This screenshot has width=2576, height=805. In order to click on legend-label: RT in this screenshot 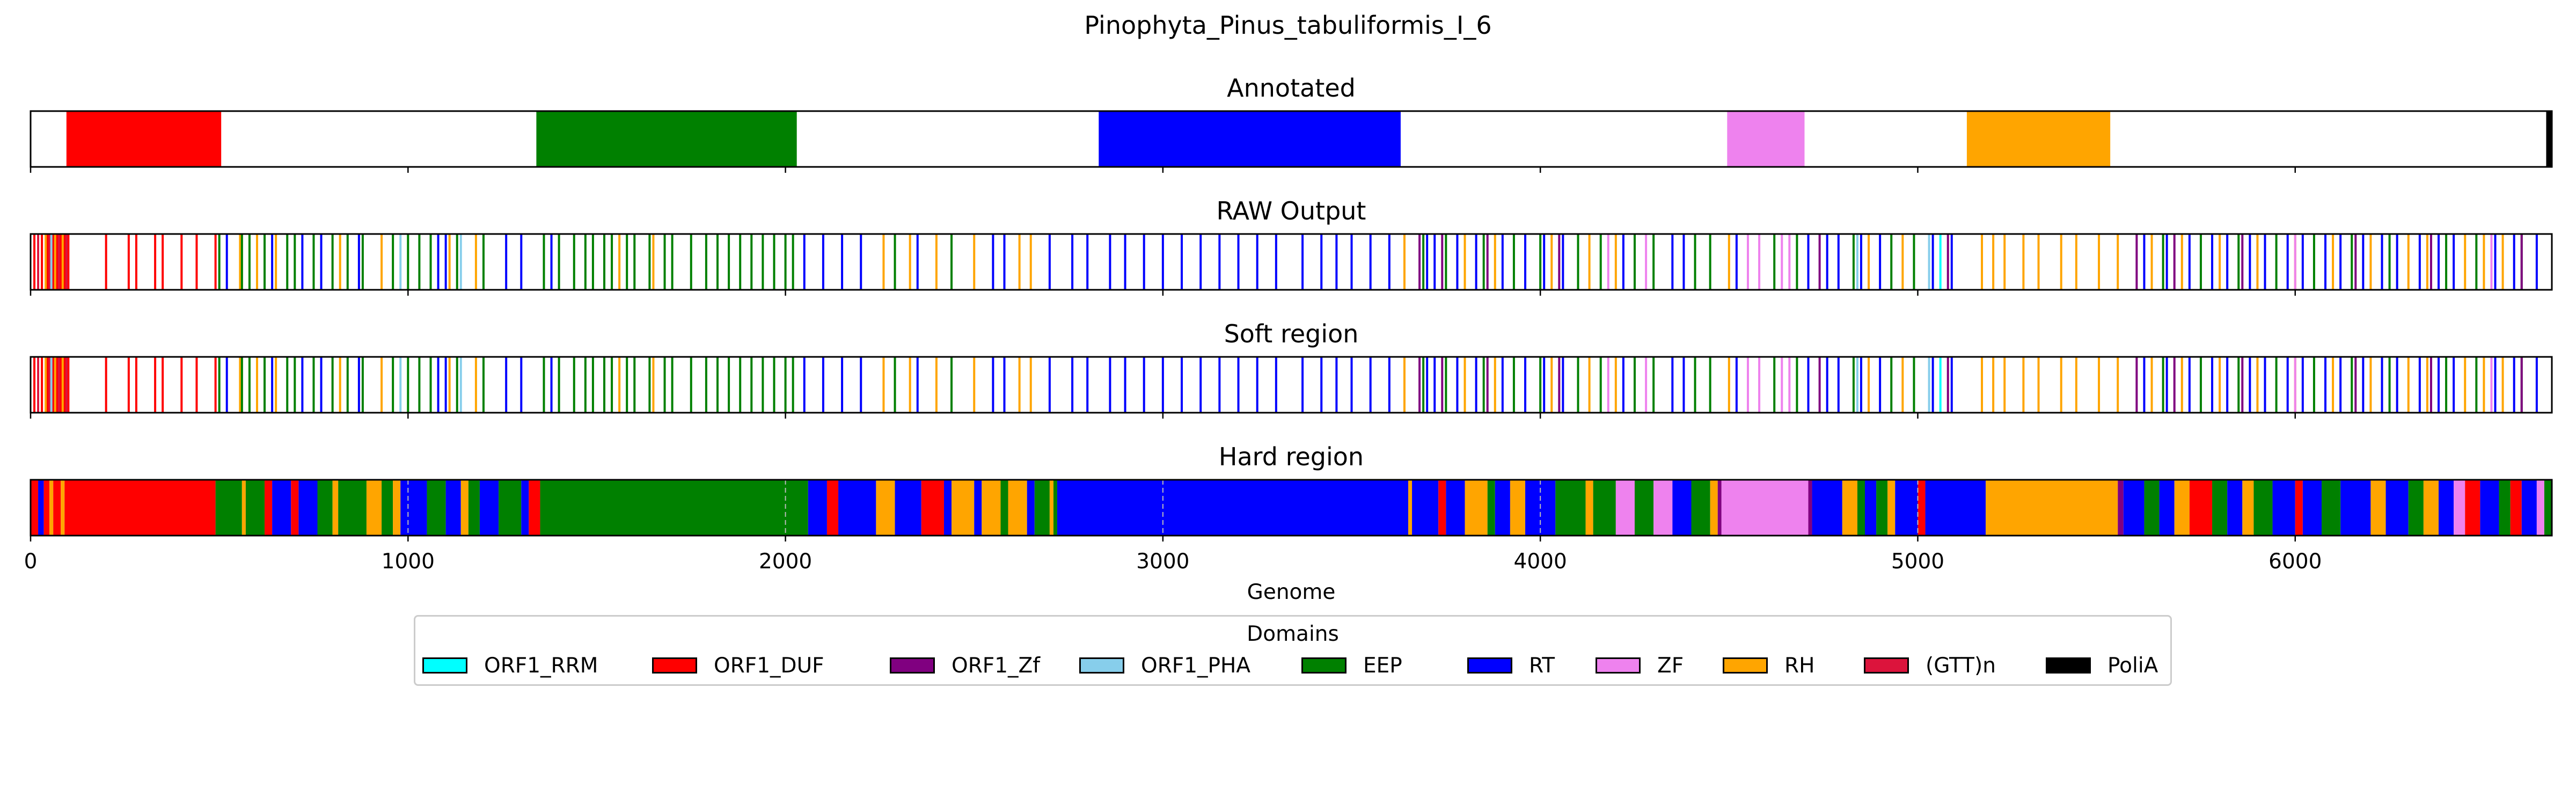, I will do `click(1542, 665)`.